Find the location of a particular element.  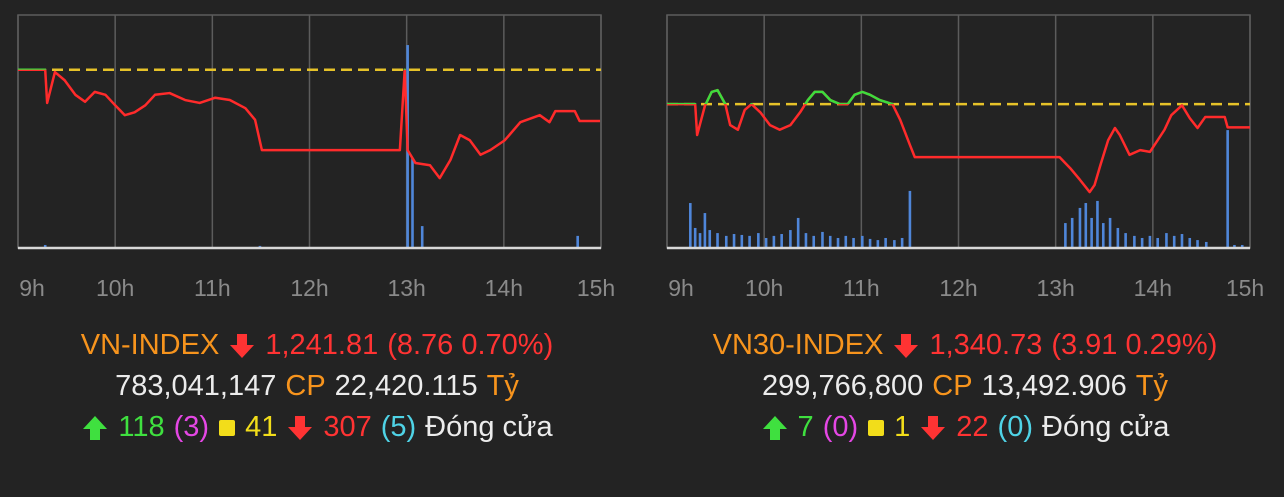

x-tick-label: 10h is located at coordinates (764, 288).